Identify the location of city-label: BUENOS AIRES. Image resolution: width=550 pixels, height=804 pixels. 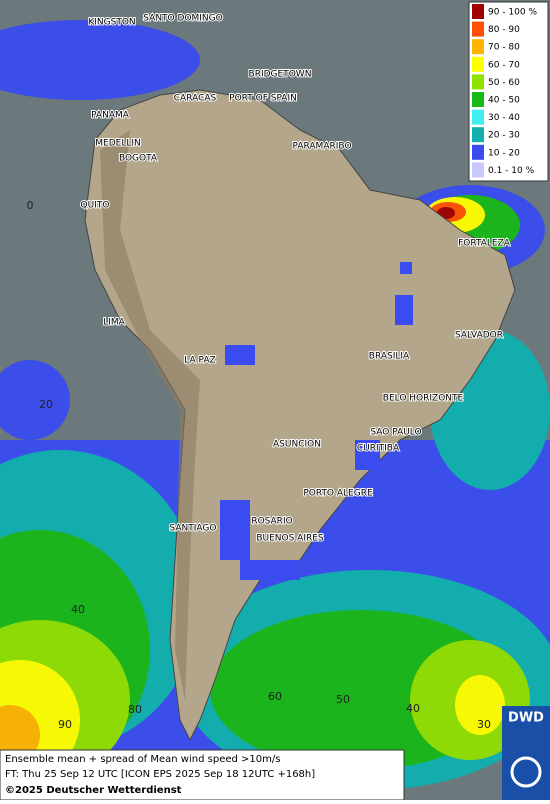
(290, 539).